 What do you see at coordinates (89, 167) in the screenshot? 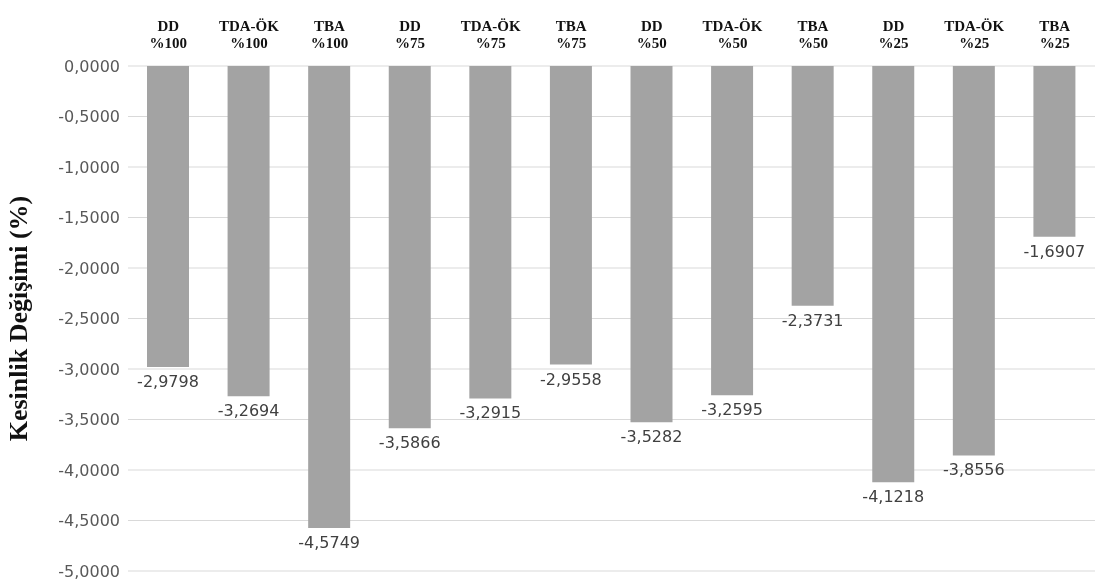
I see `y-tick-label: -1,0000` at bounding box center [89, 167].